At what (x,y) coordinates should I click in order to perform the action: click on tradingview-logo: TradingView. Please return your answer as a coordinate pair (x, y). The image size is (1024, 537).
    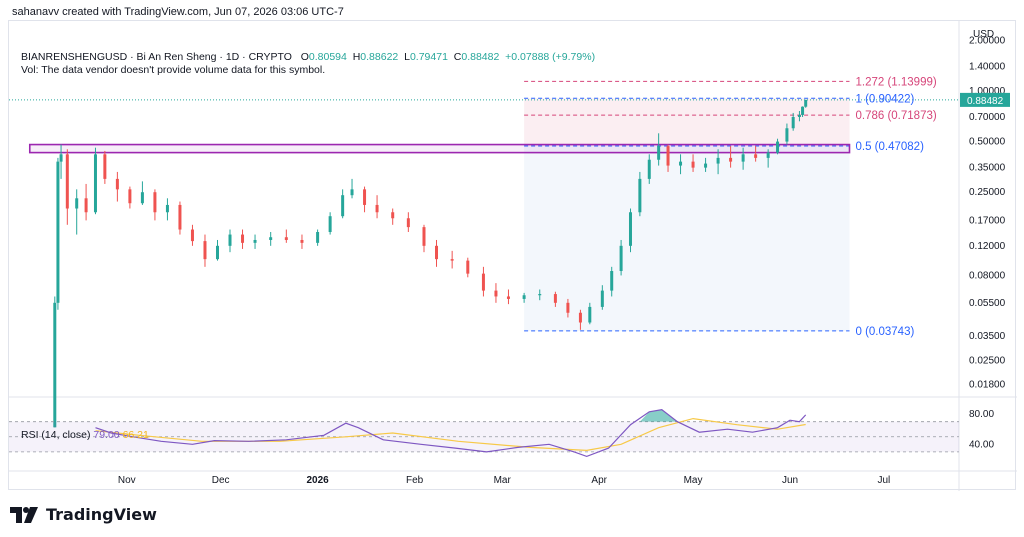
    Looking at the image, I should click on (83, 514).